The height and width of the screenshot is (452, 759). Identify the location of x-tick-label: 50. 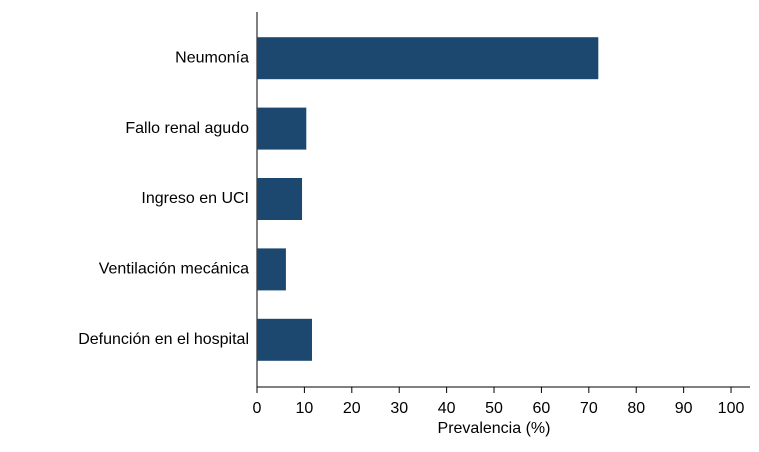
(494, 408).